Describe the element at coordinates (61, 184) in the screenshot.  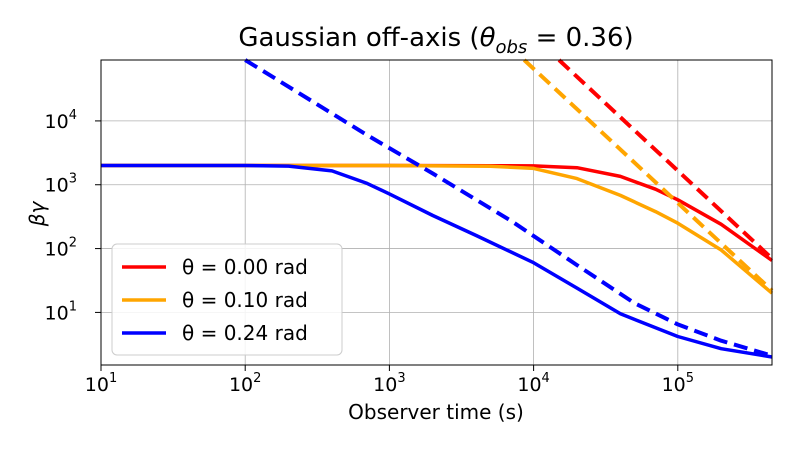
I see `y-tick-label-2: 10³` at that location.